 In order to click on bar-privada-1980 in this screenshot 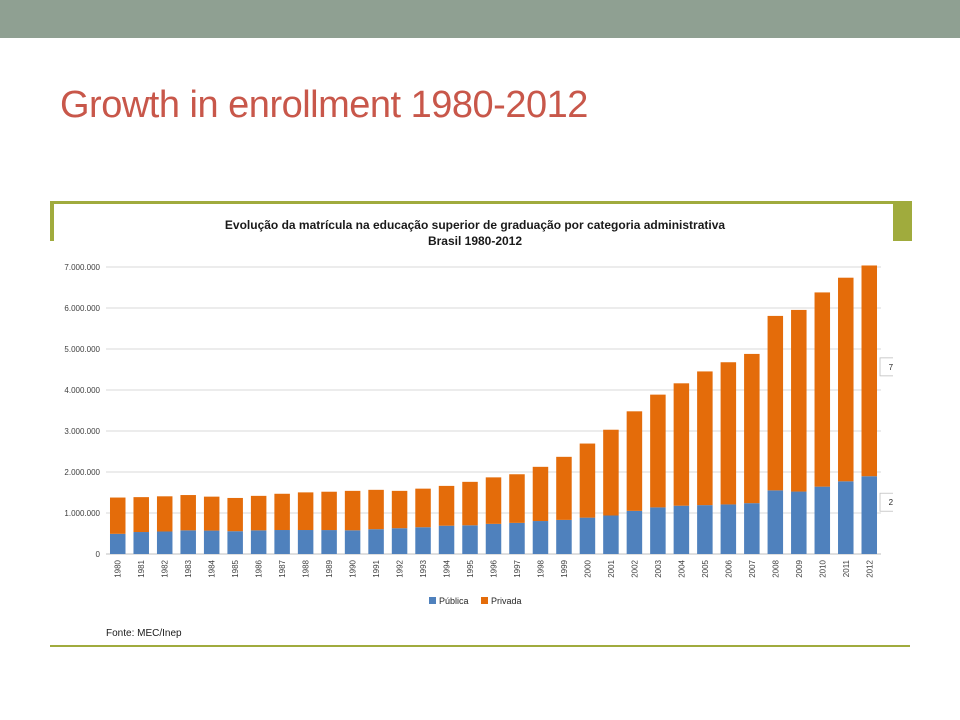, I will do `click(117, 515)`.